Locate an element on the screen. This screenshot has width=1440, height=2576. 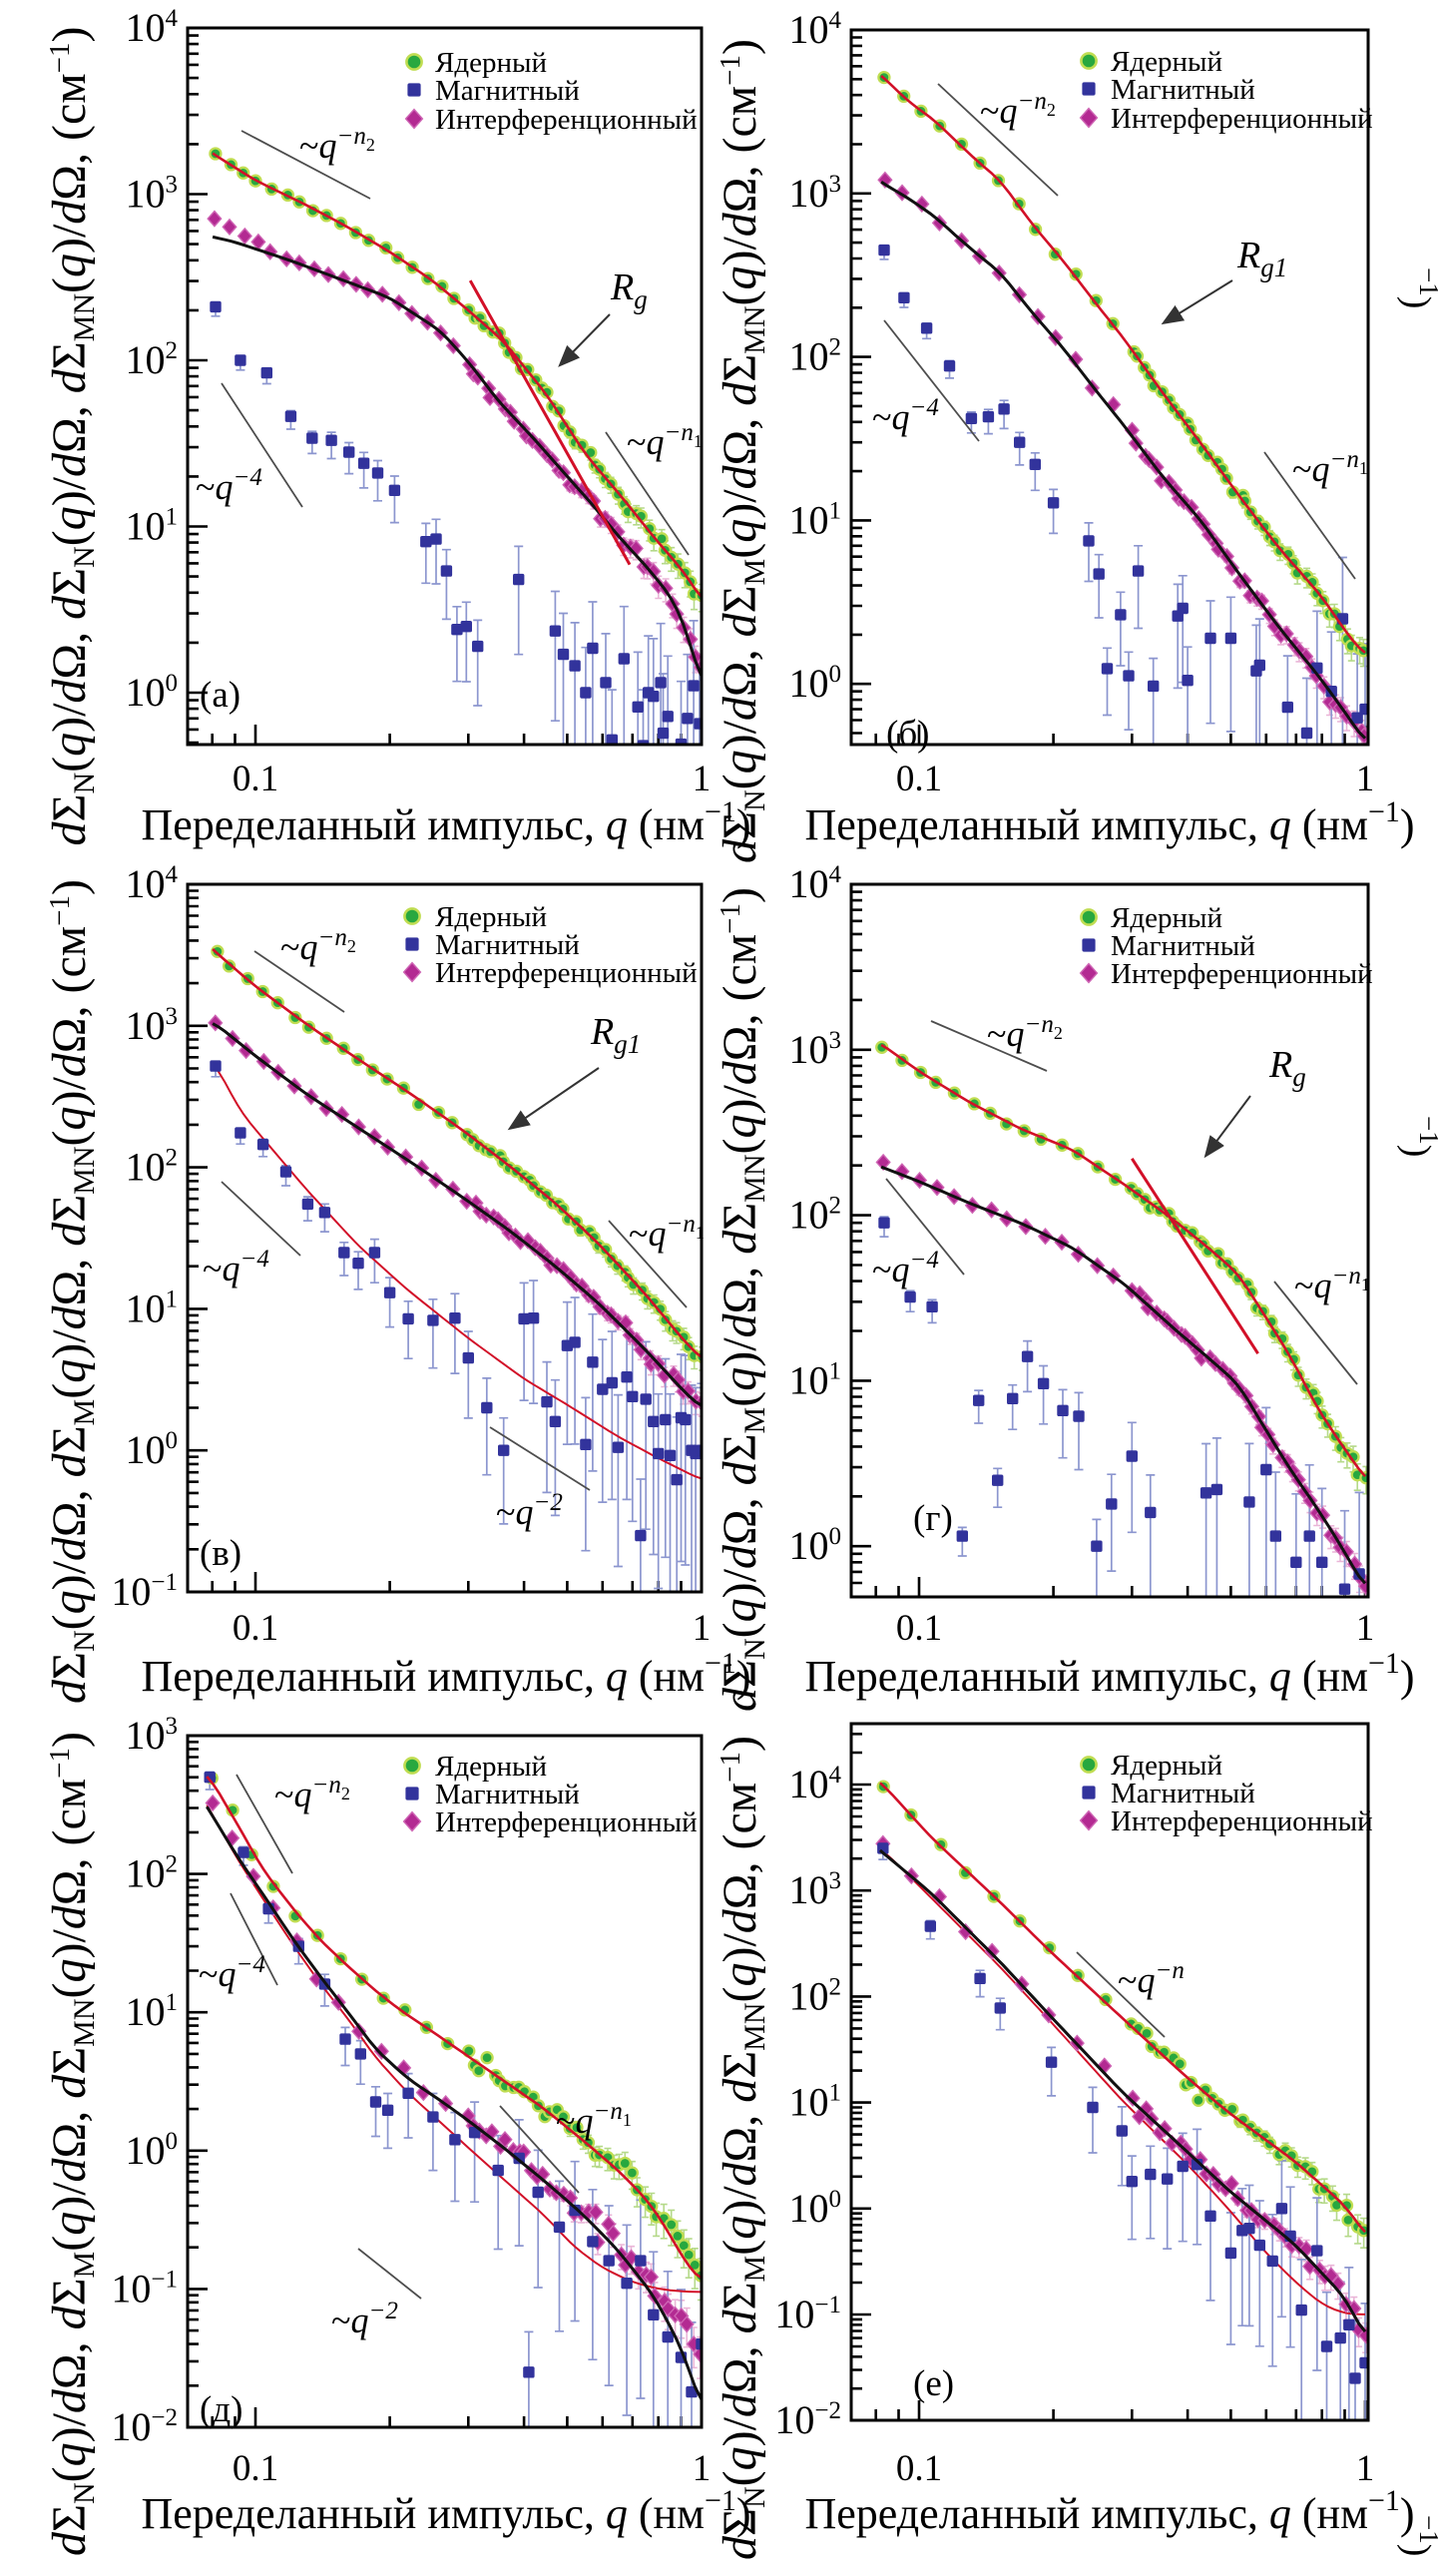
svg-text: (а) is located at coordinates (220, 696).